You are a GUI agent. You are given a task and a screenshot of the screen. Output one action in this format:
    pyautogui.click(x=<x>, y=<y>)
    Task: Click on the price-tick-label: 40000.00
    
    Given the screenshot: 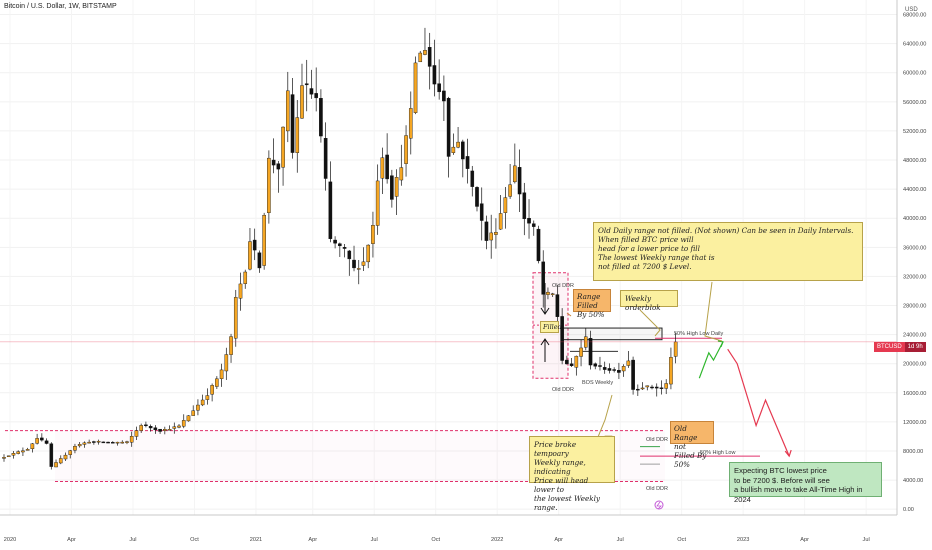 What is the action you would take?
    pyautogui.click(x=914, y=219)
    